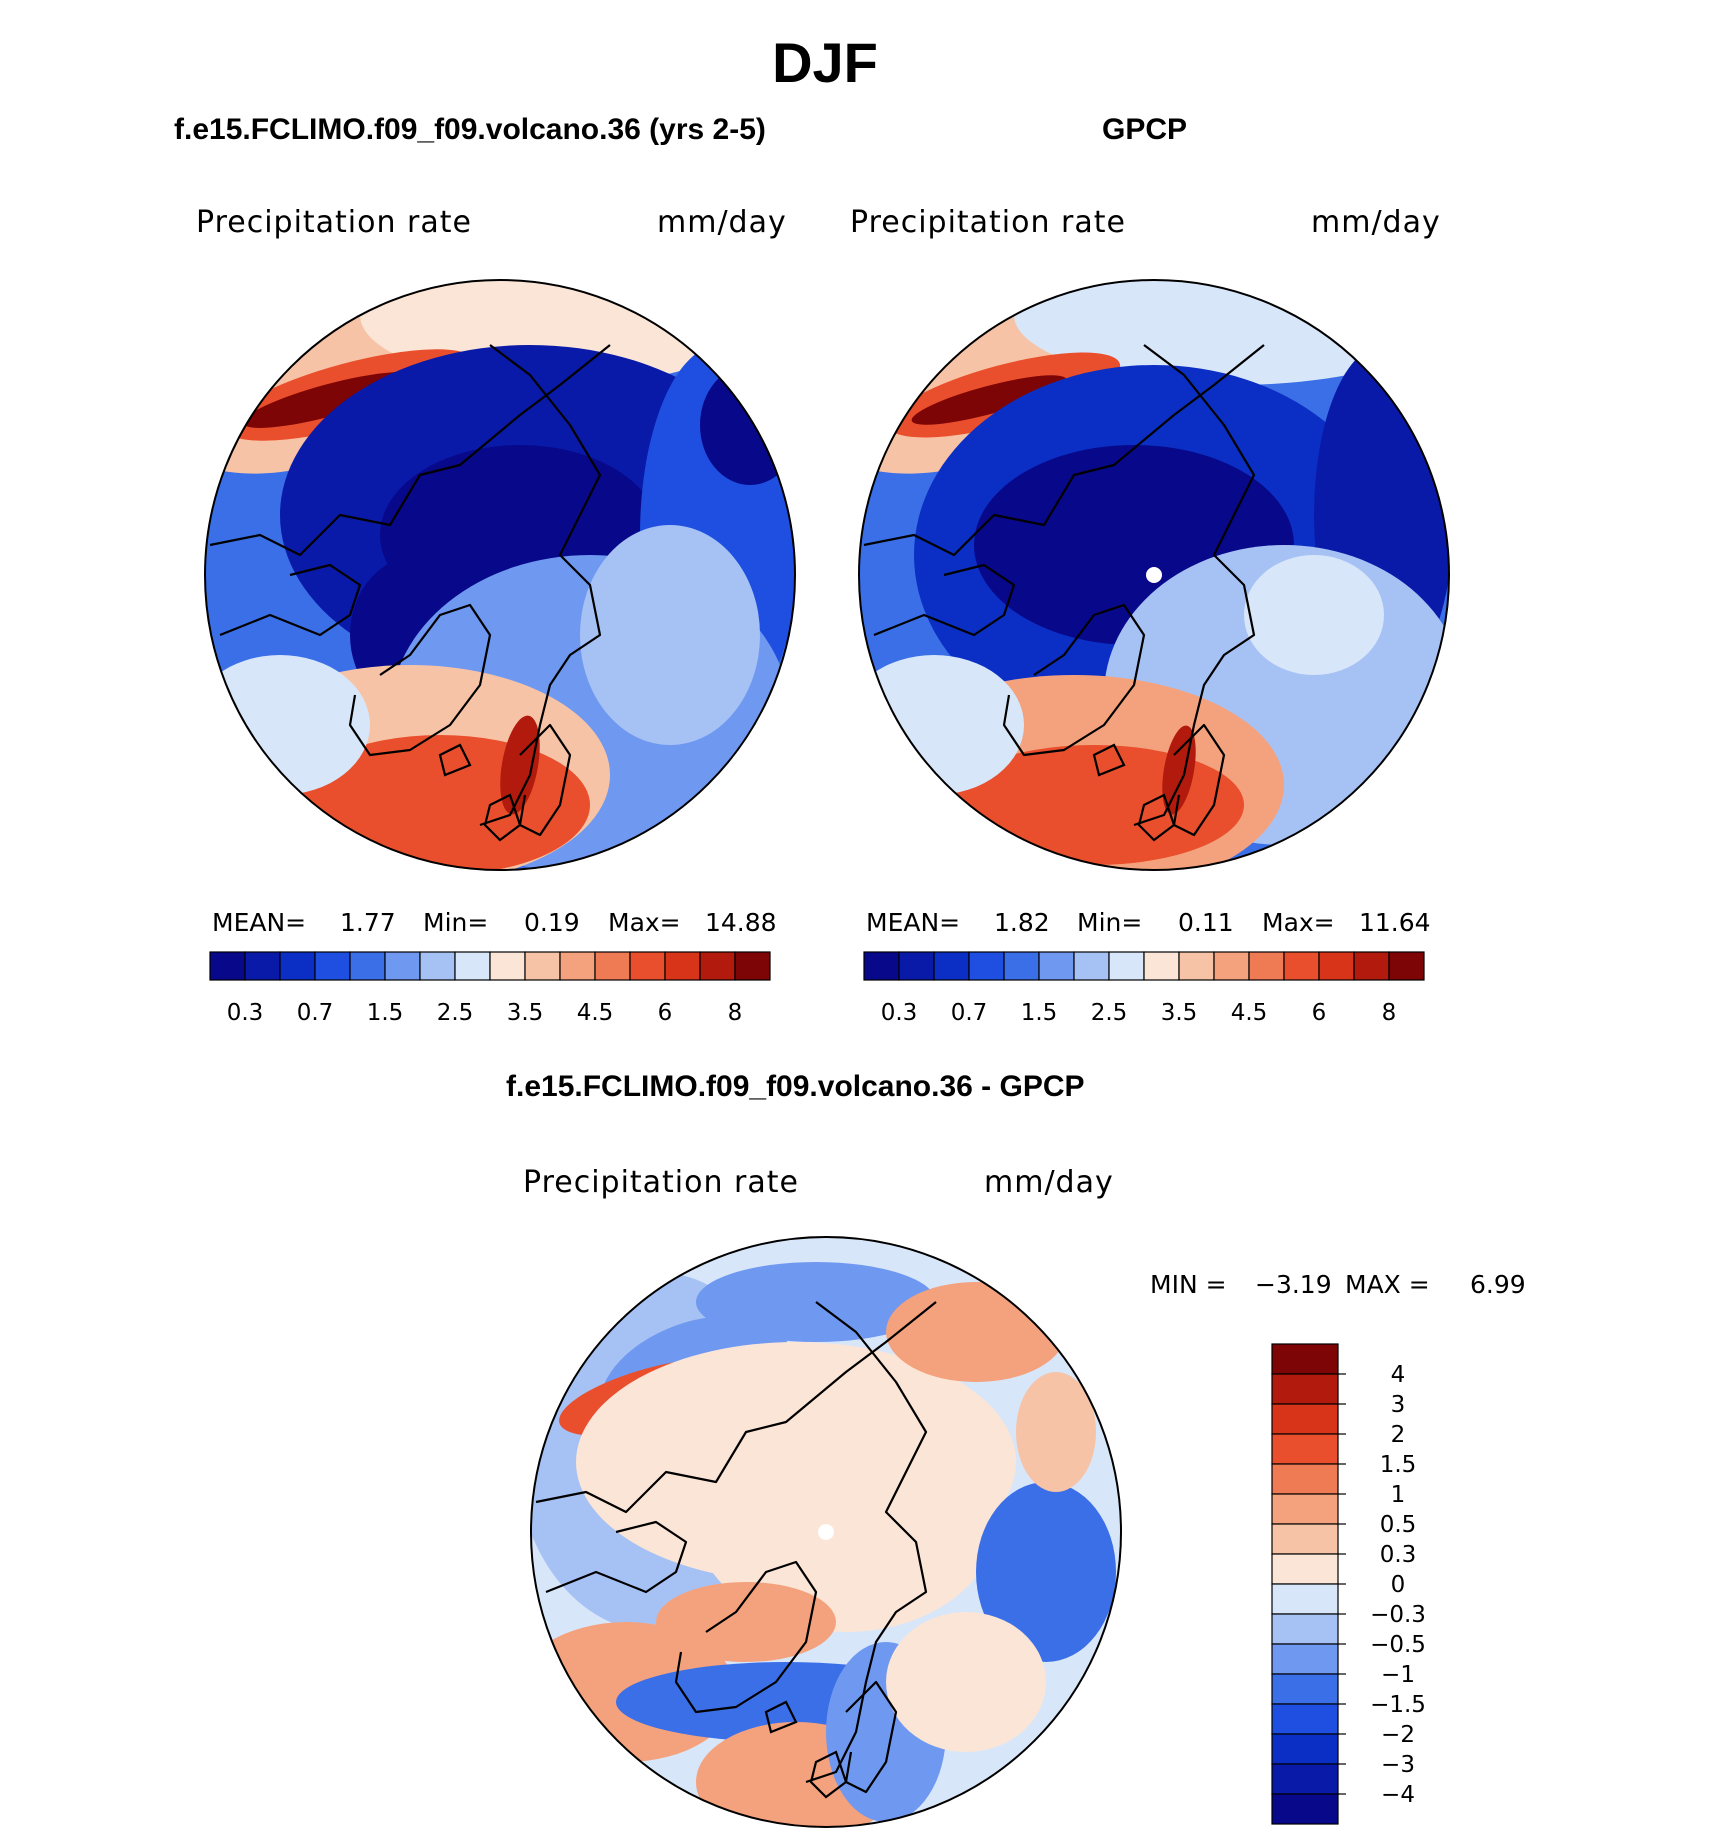 This screenshot has height=1842, width=1710. What do you see at coordinates (661, 1182) in the screenshot?
I see `panel3-variable-label: Precipitation rate` at bounding box center [661, 1182].